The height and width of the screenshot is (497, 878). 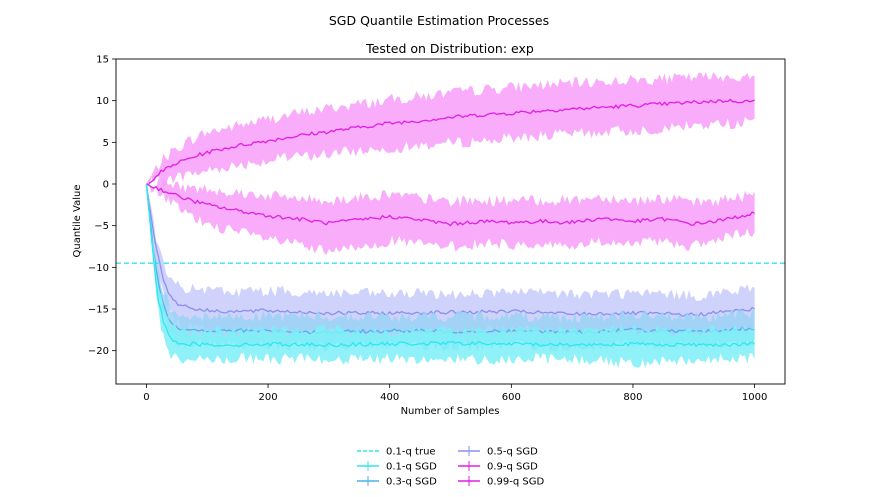 I want to click on x-tick-label: 400, so click(x=389, y=397).